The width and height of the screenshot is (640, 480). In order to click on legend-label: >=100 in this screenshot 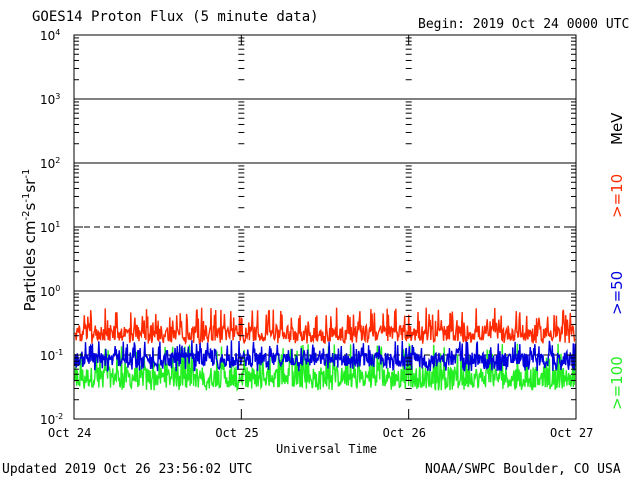, I will do `click(617, 383)`.